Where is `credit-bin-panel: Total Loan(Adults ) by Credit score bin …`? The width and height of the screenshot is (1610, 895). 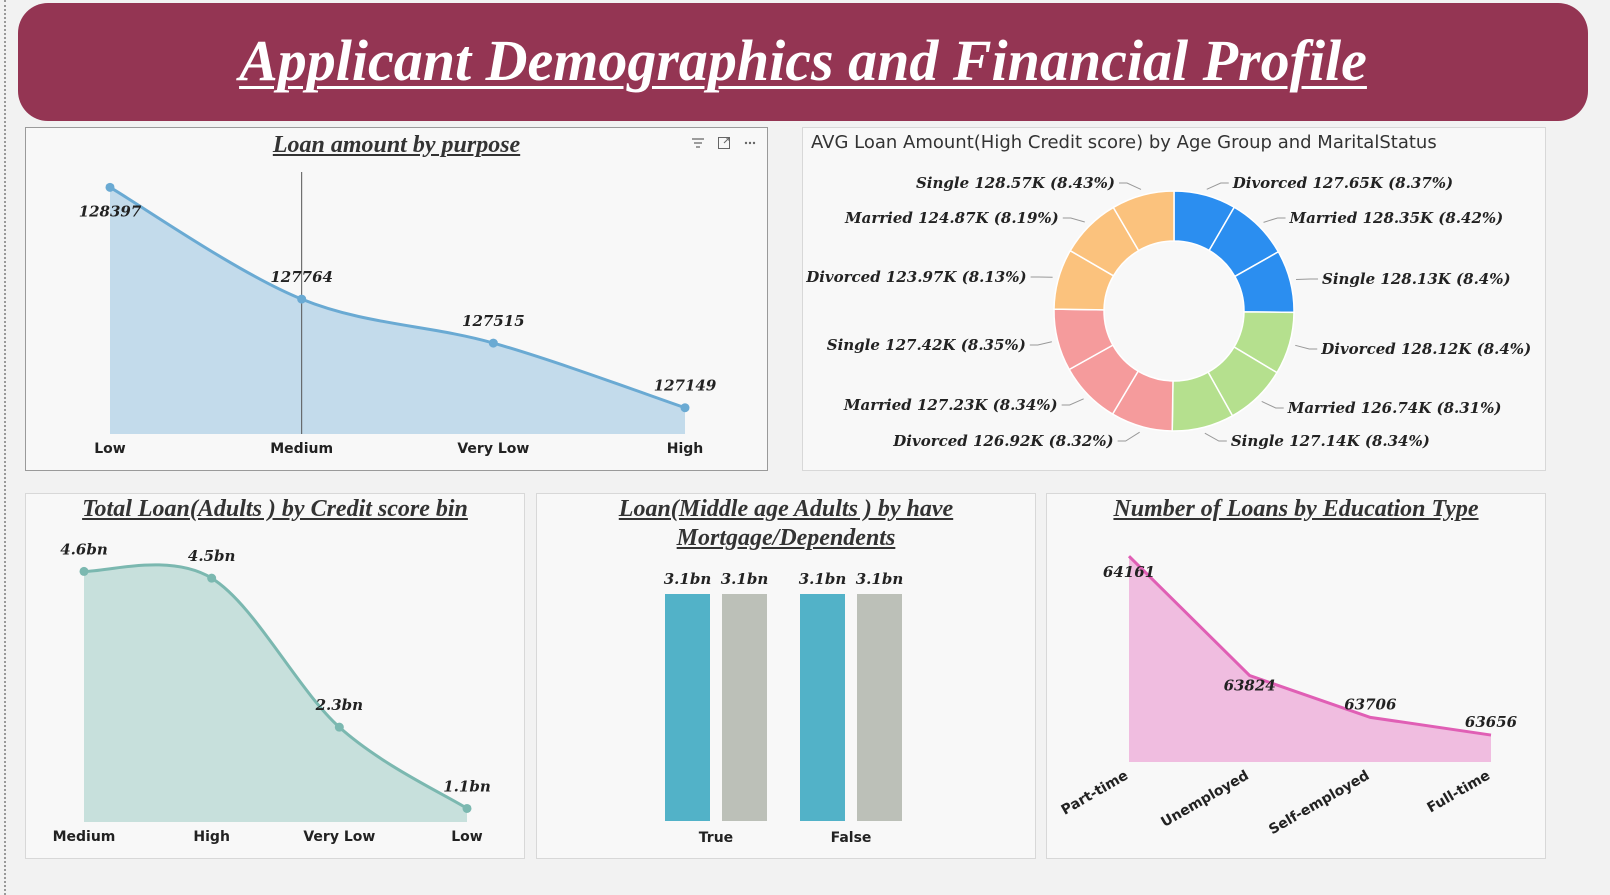
credit-bin-panel: Total Loan(Adults ) by Credit score bin … is located at coordinates (275, 676).